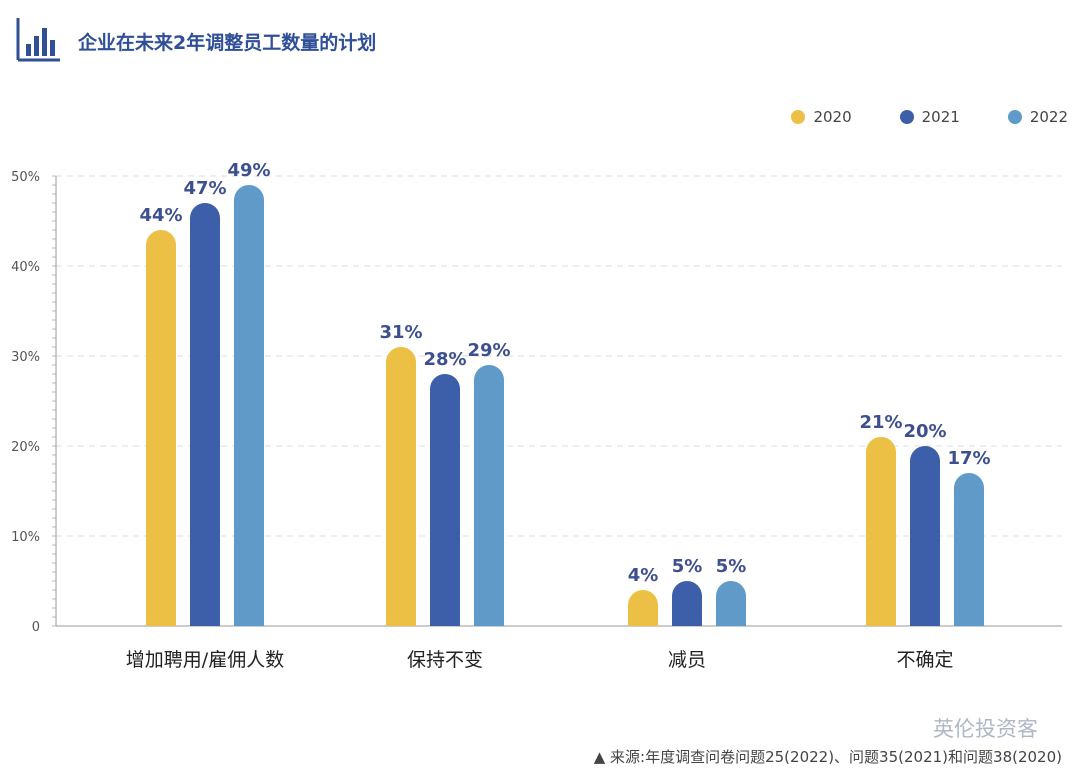 The height and width of the screenshot is (783, 1080). I want to click on chart-title: 企业在未来2年调整员工数量的计划, so click(227, 43).